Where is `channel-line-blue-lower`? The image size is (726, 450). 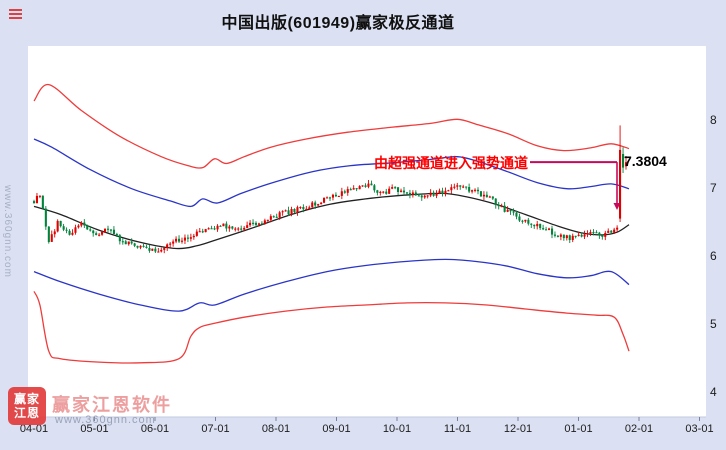 channel-line-blue-lower is located at coordinates (331, 285).